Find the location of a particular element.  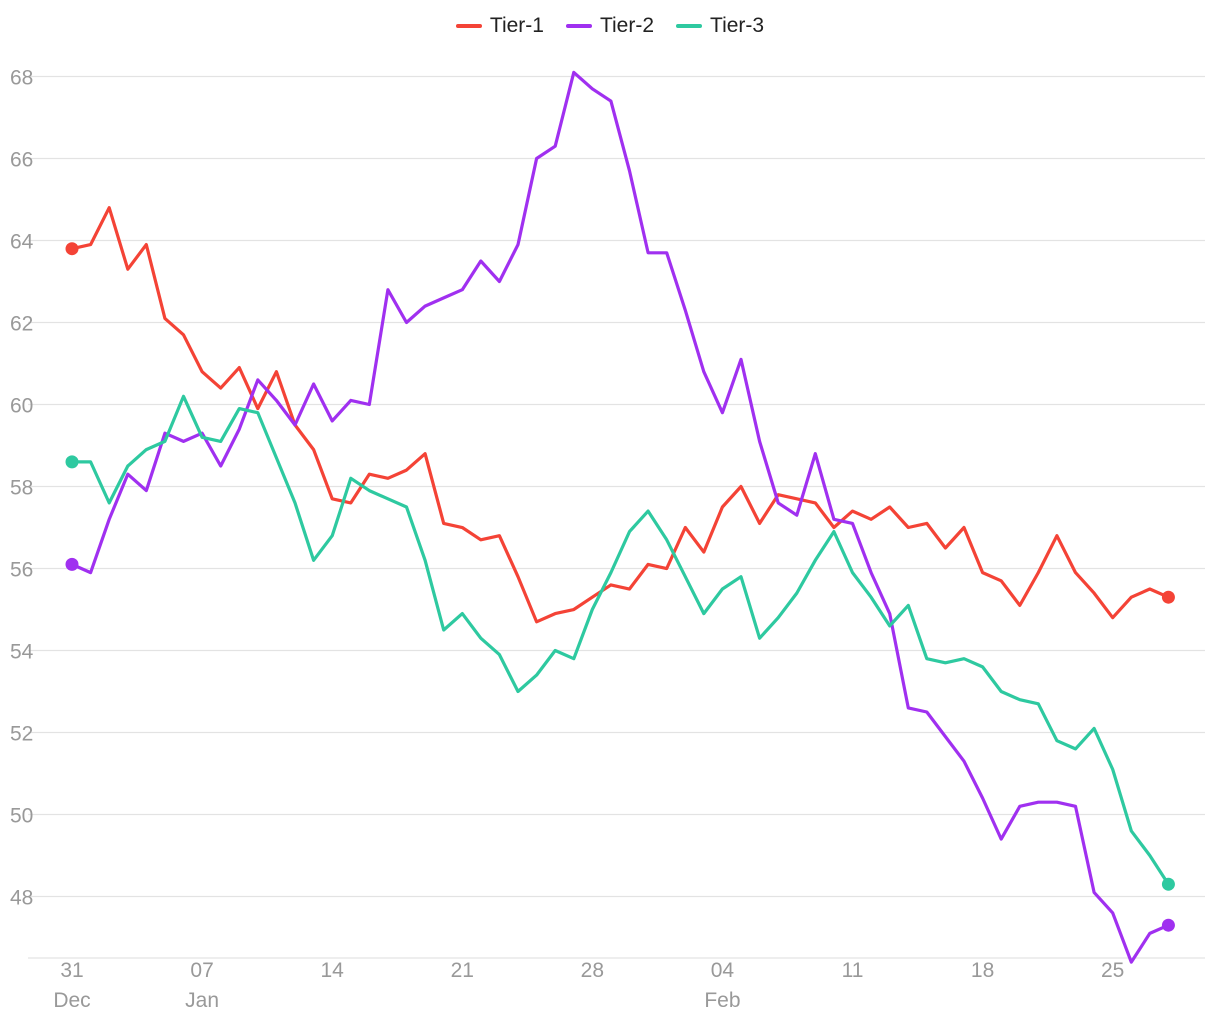

x-tick-month-label: Dec is located at coordinates (71, 1000).